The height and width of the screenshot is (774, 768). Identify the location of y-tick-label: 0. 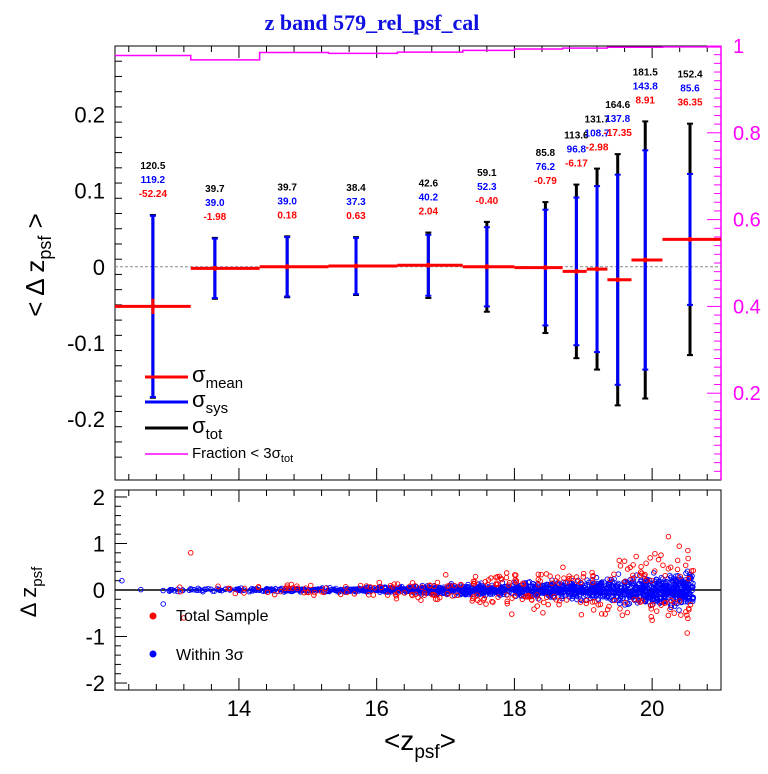
(99, 267).